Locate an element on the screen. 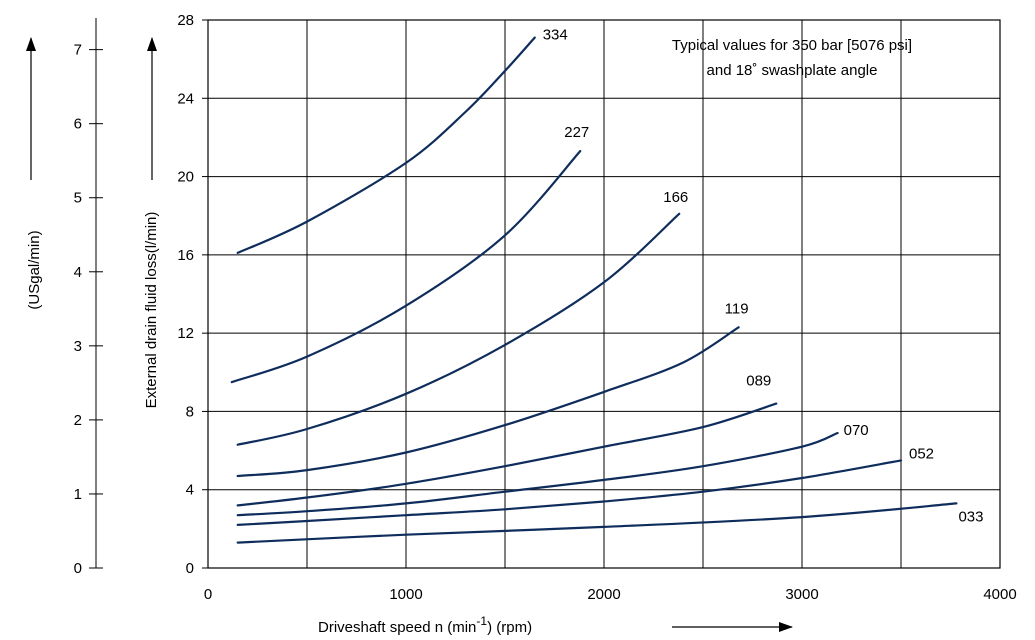 This screenshot has height=640, width=1035. series-label-119: 119 is located at coordinates (737, 308).